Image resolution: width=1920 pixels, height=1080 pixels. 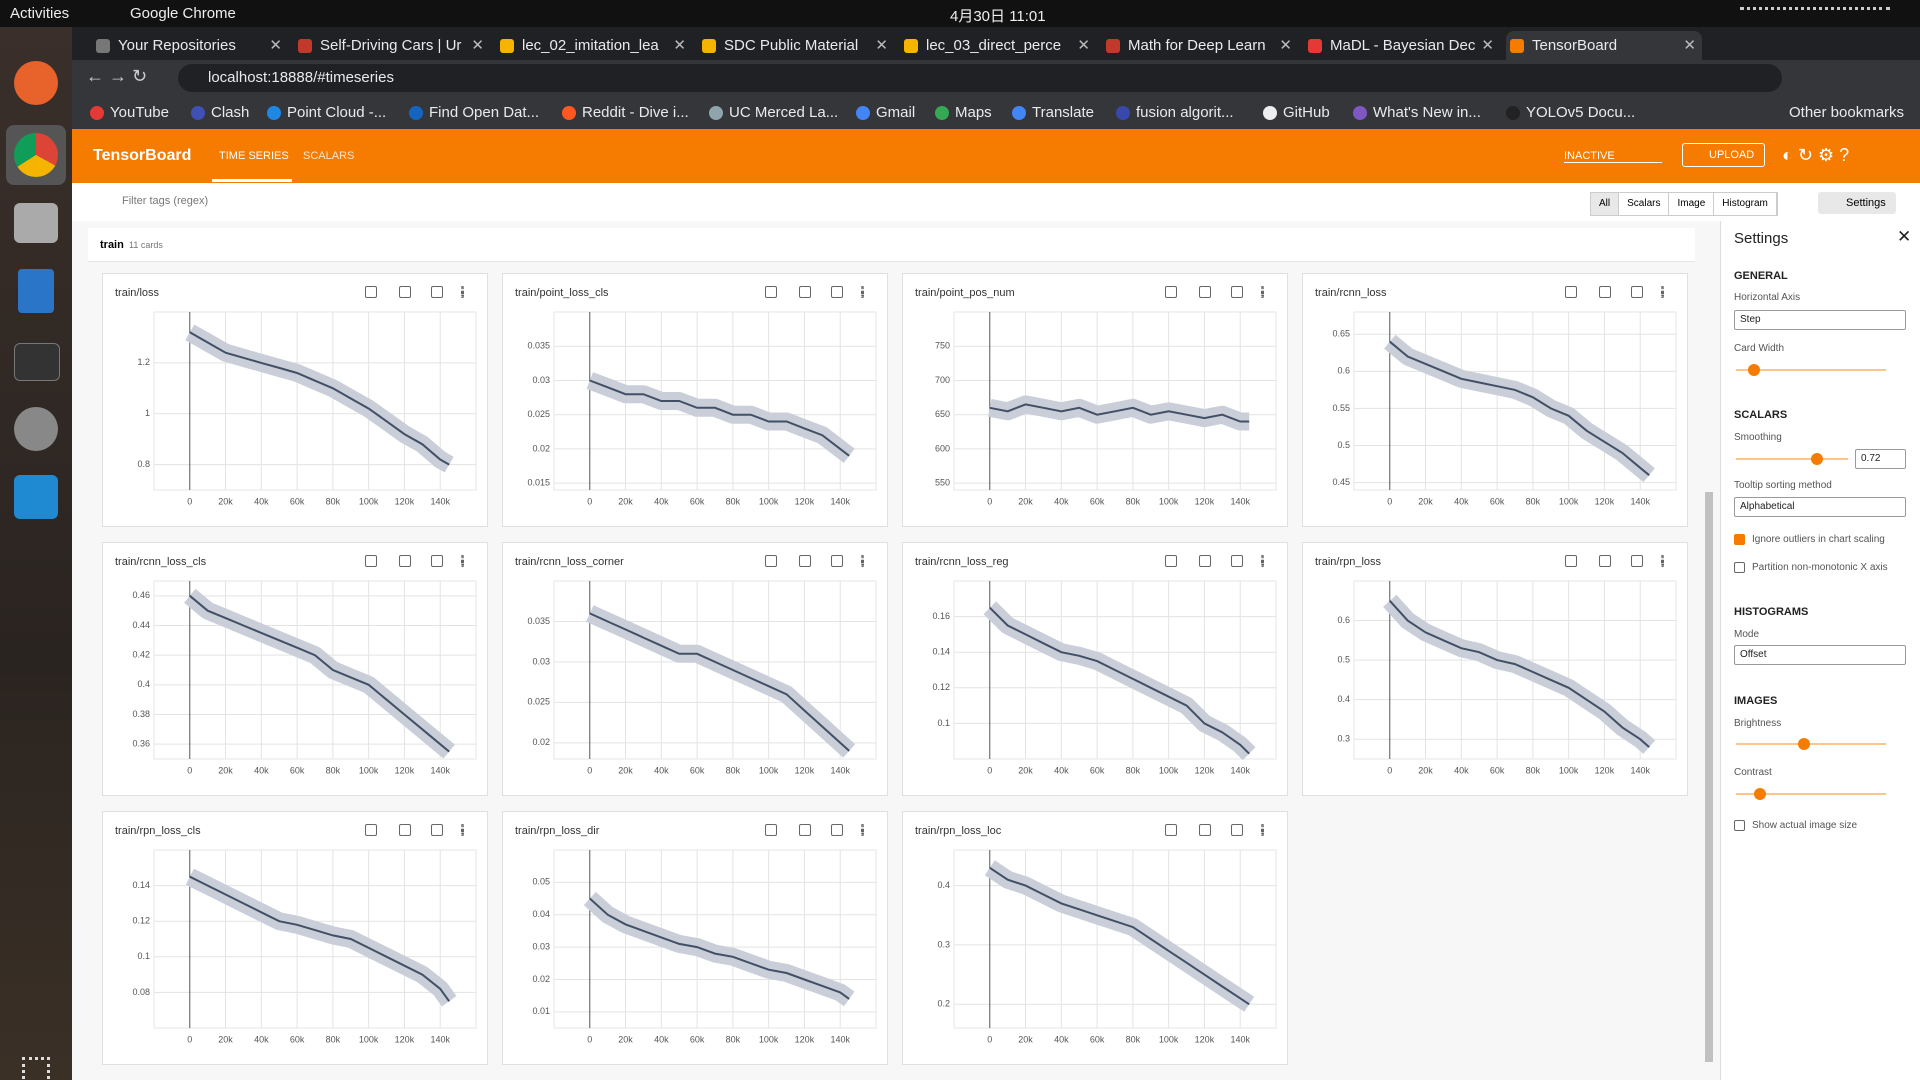 What do you see at coordinates (220, 112) in the screenshot?
I see `bookmark: Clash` at bounding box center [220, 112].